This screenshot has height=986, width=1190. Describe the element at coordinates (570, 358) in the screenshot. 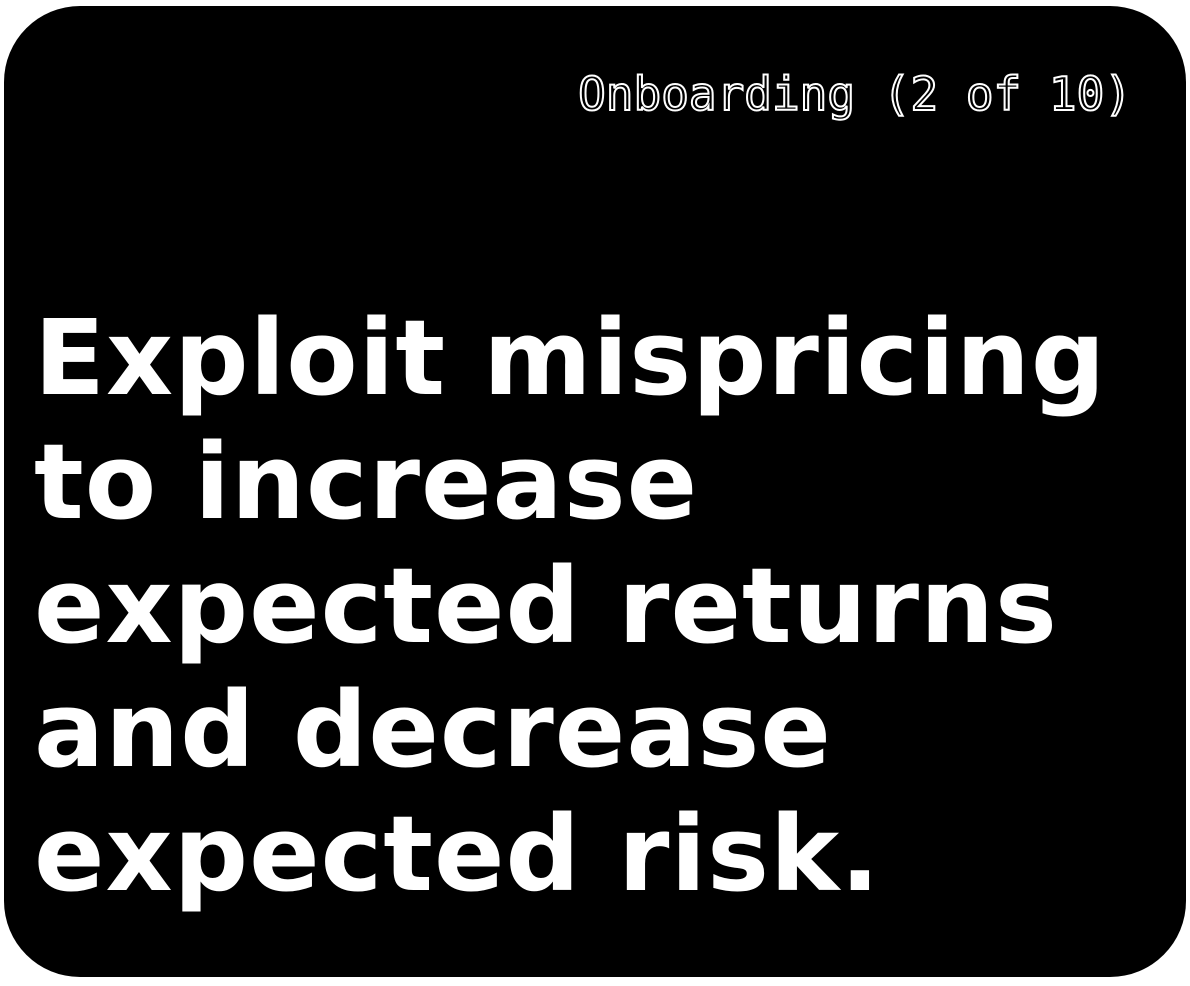

I see `headline-line-1: Exploit mispricing` at that location.